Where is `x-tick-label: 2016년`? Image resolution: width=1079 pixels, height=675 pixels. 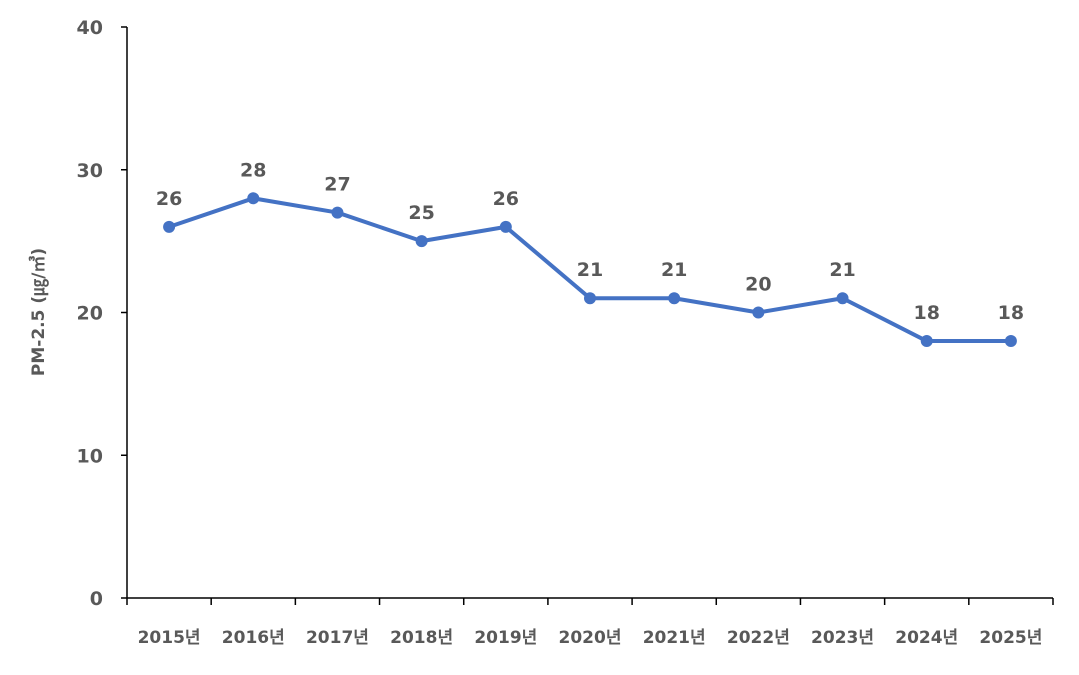 x-tick-label: 2016년 is located at coordinates (253, 638).